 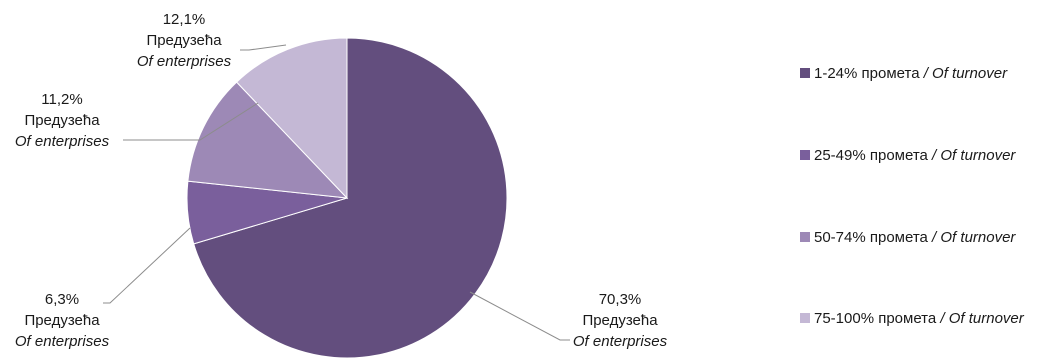 I want to click on slice-label-line1-2: Предузећа, so click(x=62, y=320).